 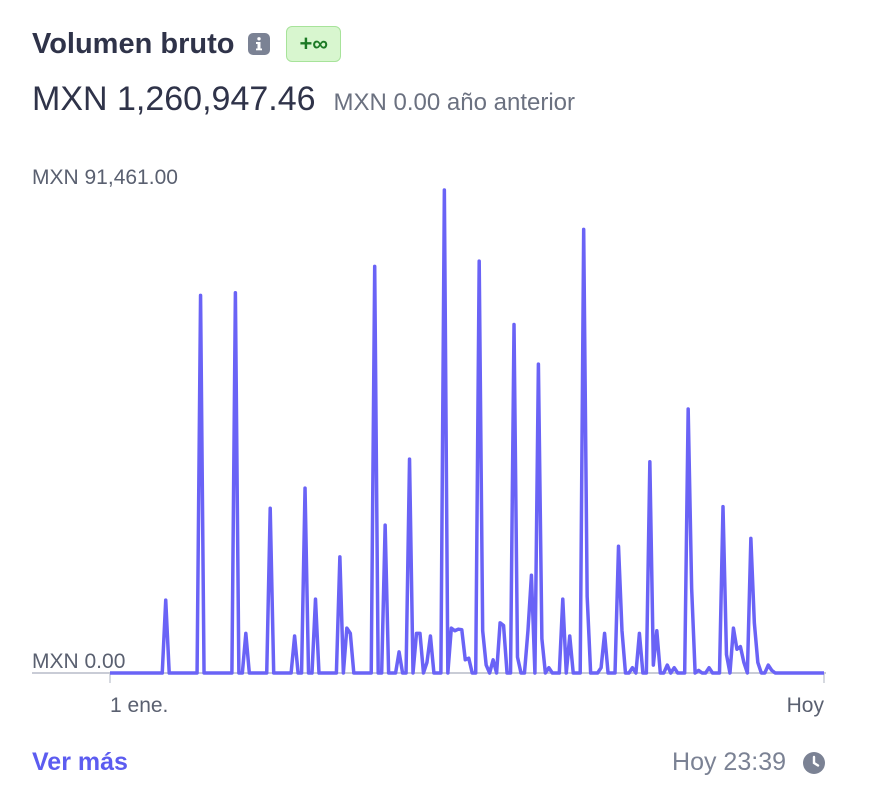 What do you see at coordinates (78, 661) in the screenshot?
I see `y-min-label: MXN 0.00` at bounding box center [78, 661].